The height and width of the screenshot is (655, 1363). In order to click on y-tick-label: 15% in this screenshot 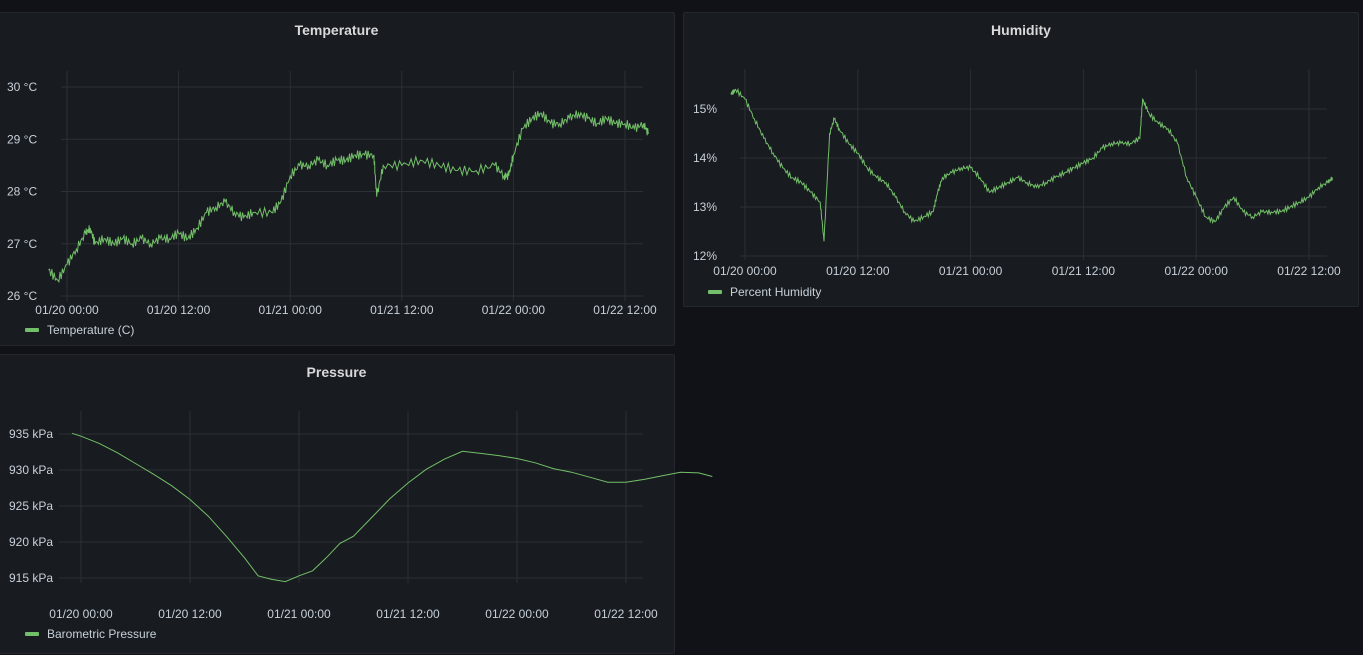, I will do `click(705, 109)`.